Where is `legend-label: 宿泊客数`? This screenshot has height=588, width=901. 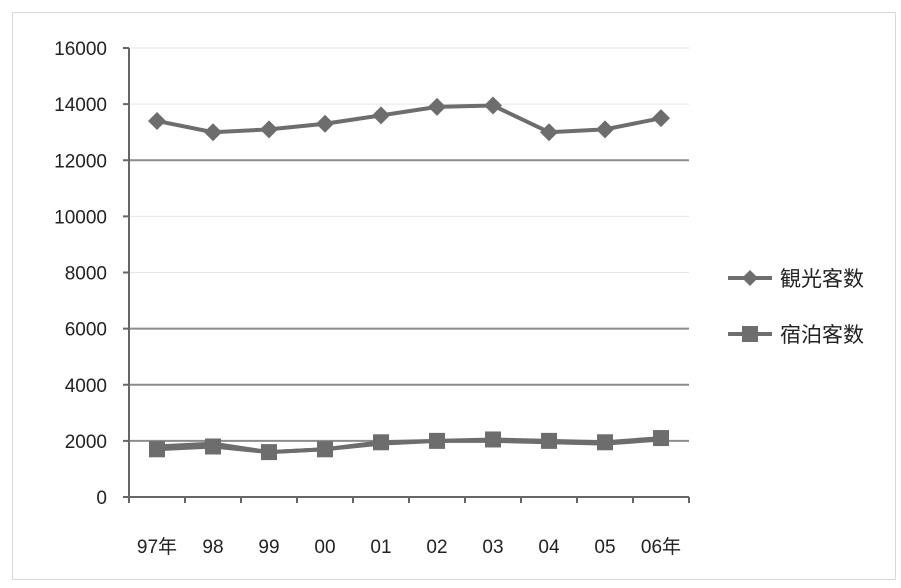 legend-label: 宿泊客数 is located at coordinates (822, 335).